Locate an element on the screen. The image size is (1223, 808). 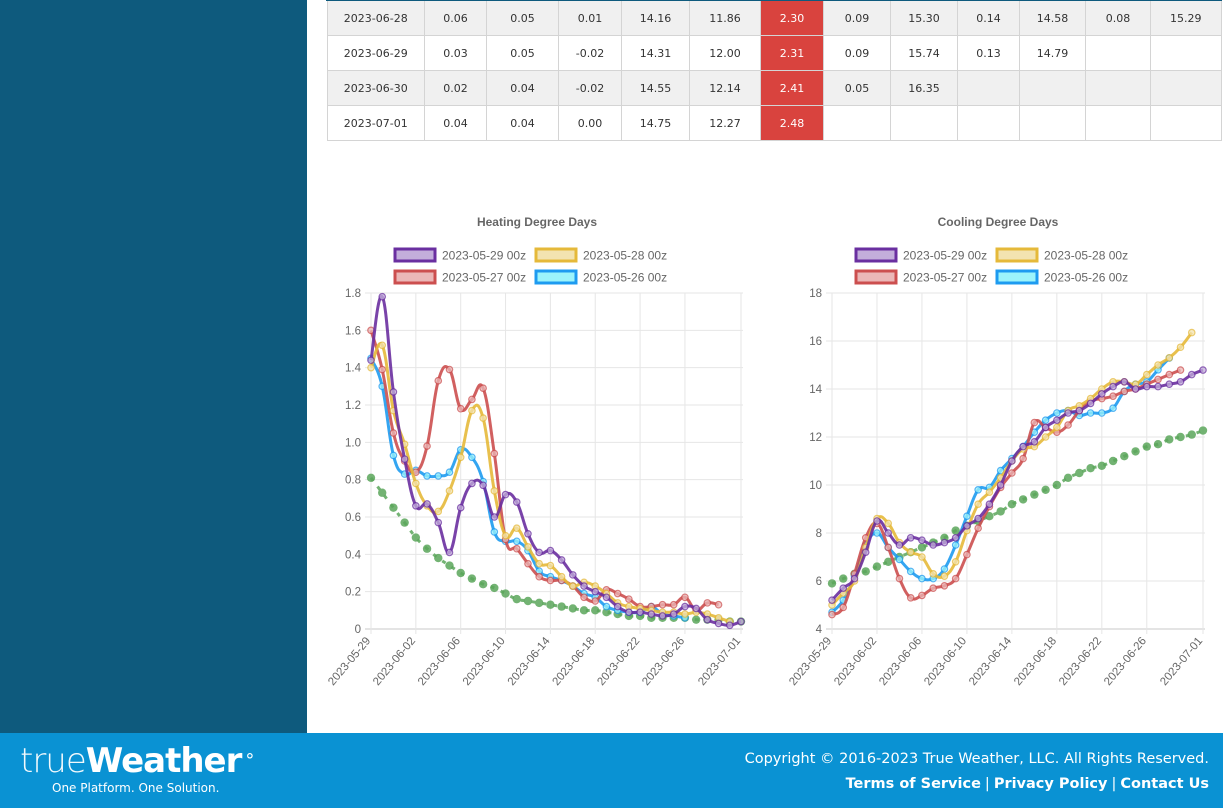
value-cell: 11.86 is located at coordinates (725, 18).